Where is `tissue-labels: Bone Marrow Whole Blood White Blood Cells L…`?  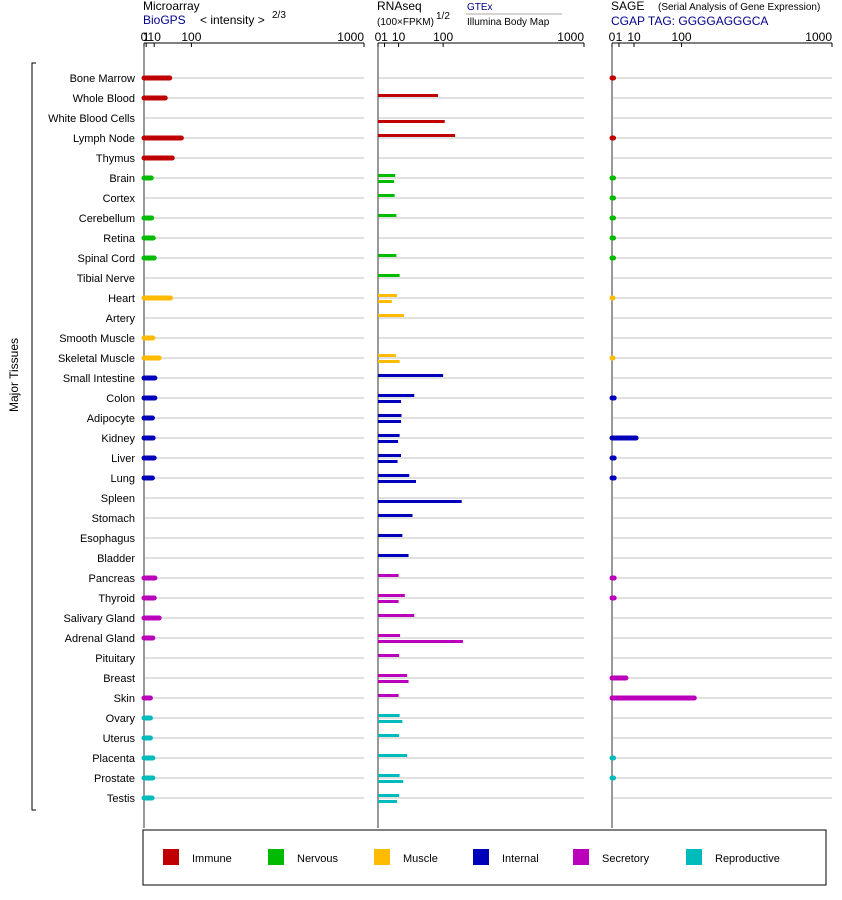 tissue-labels: Bone Marrow Whole Blood White Blood Cells L… is located at coordinates (92, 439).